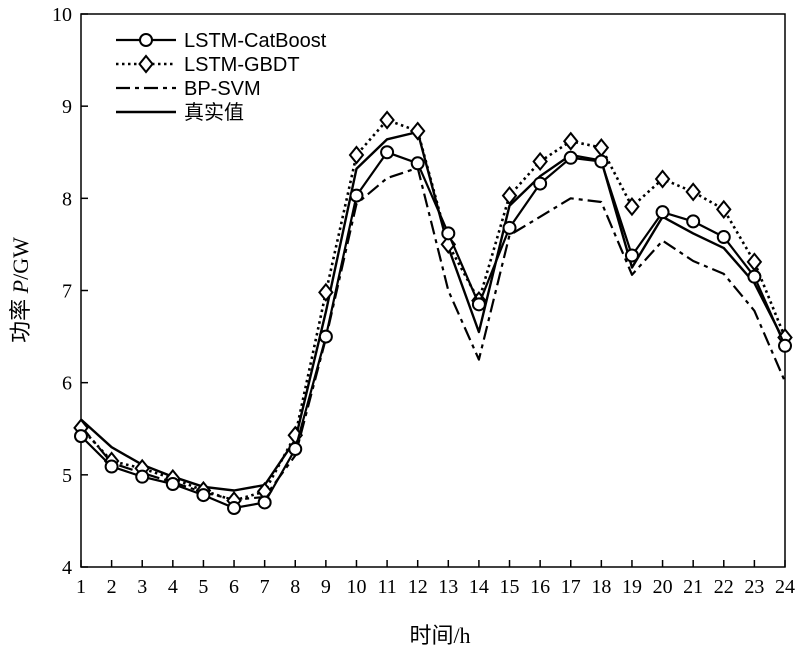 The image size is (800, 654). What do you see at coordinates (418, 587) in the screenshot?
I see `x-tick-label: 12` at bounding box center [418, 587].